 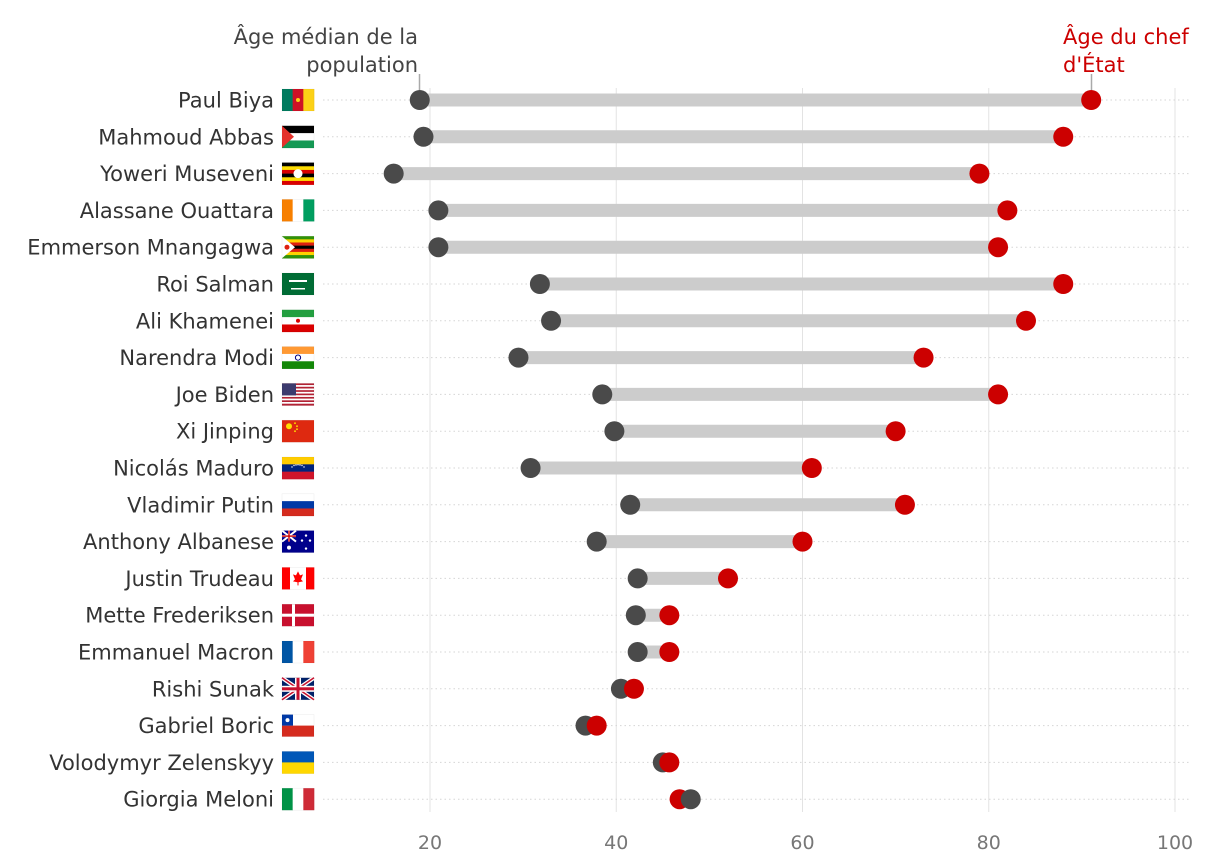 I want to click on row-yoweri-museveni: Yoweri Museveni, so click(x=644, y=174).